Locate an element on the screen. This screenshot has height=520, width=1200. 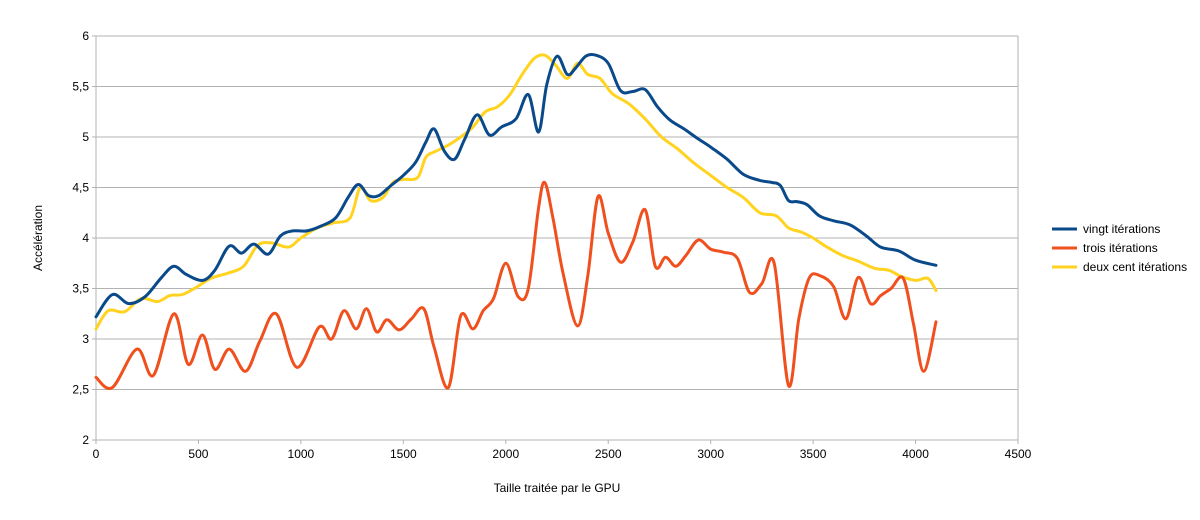
legend-label-0: vingt itérations is located at coordinates (1121, 229).